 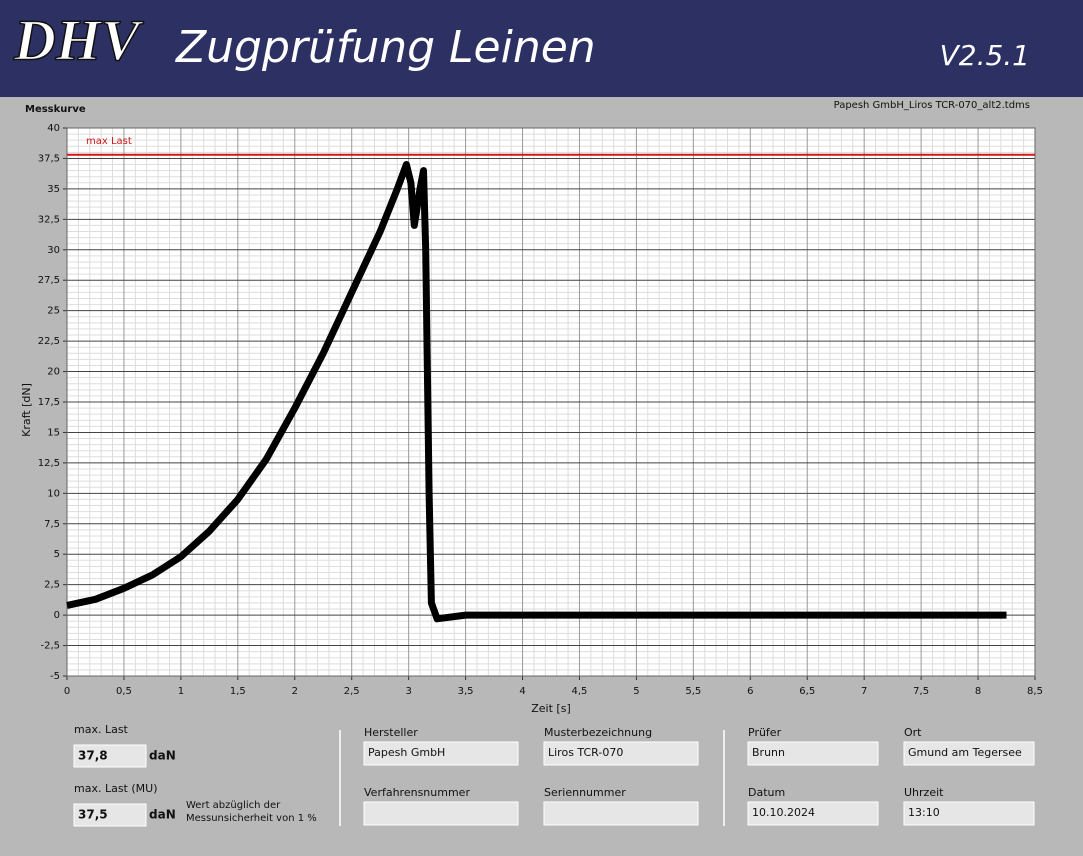 I want to click on y-tick-label: 2,5, so click(x=52, y=585).